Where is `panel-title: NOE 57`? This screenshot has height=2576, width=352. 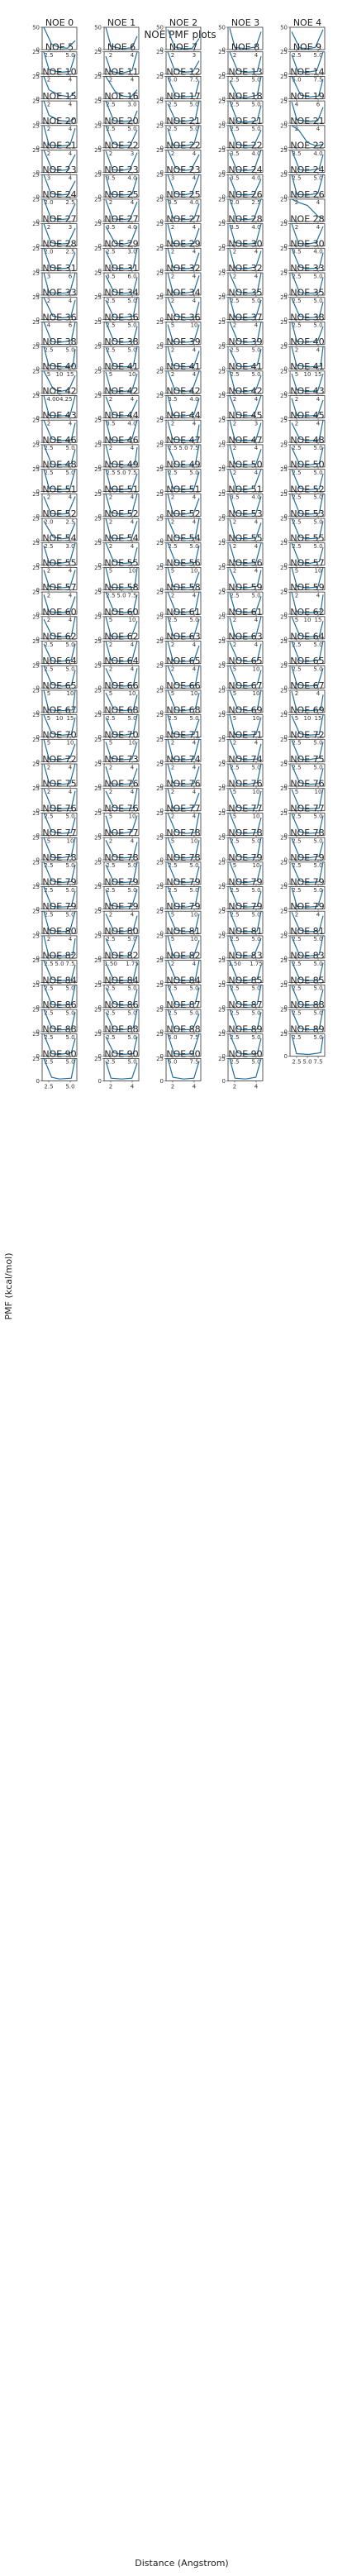 panel-title: NOE 57 is located at coordinates (307, 562).